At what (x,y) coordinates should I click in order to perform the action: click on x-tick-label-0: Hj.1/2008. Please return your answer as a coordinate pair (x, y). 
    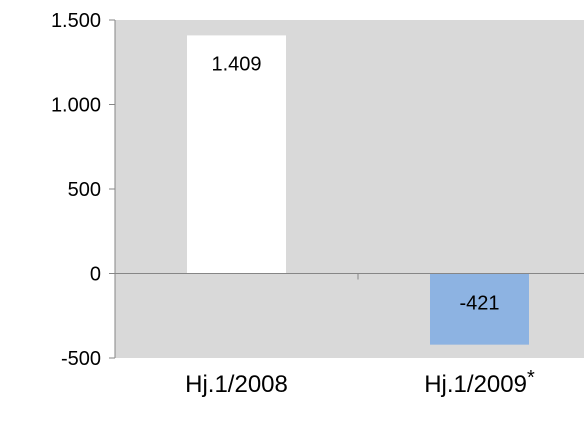
    Looking at the image, I should click on (236, 384).